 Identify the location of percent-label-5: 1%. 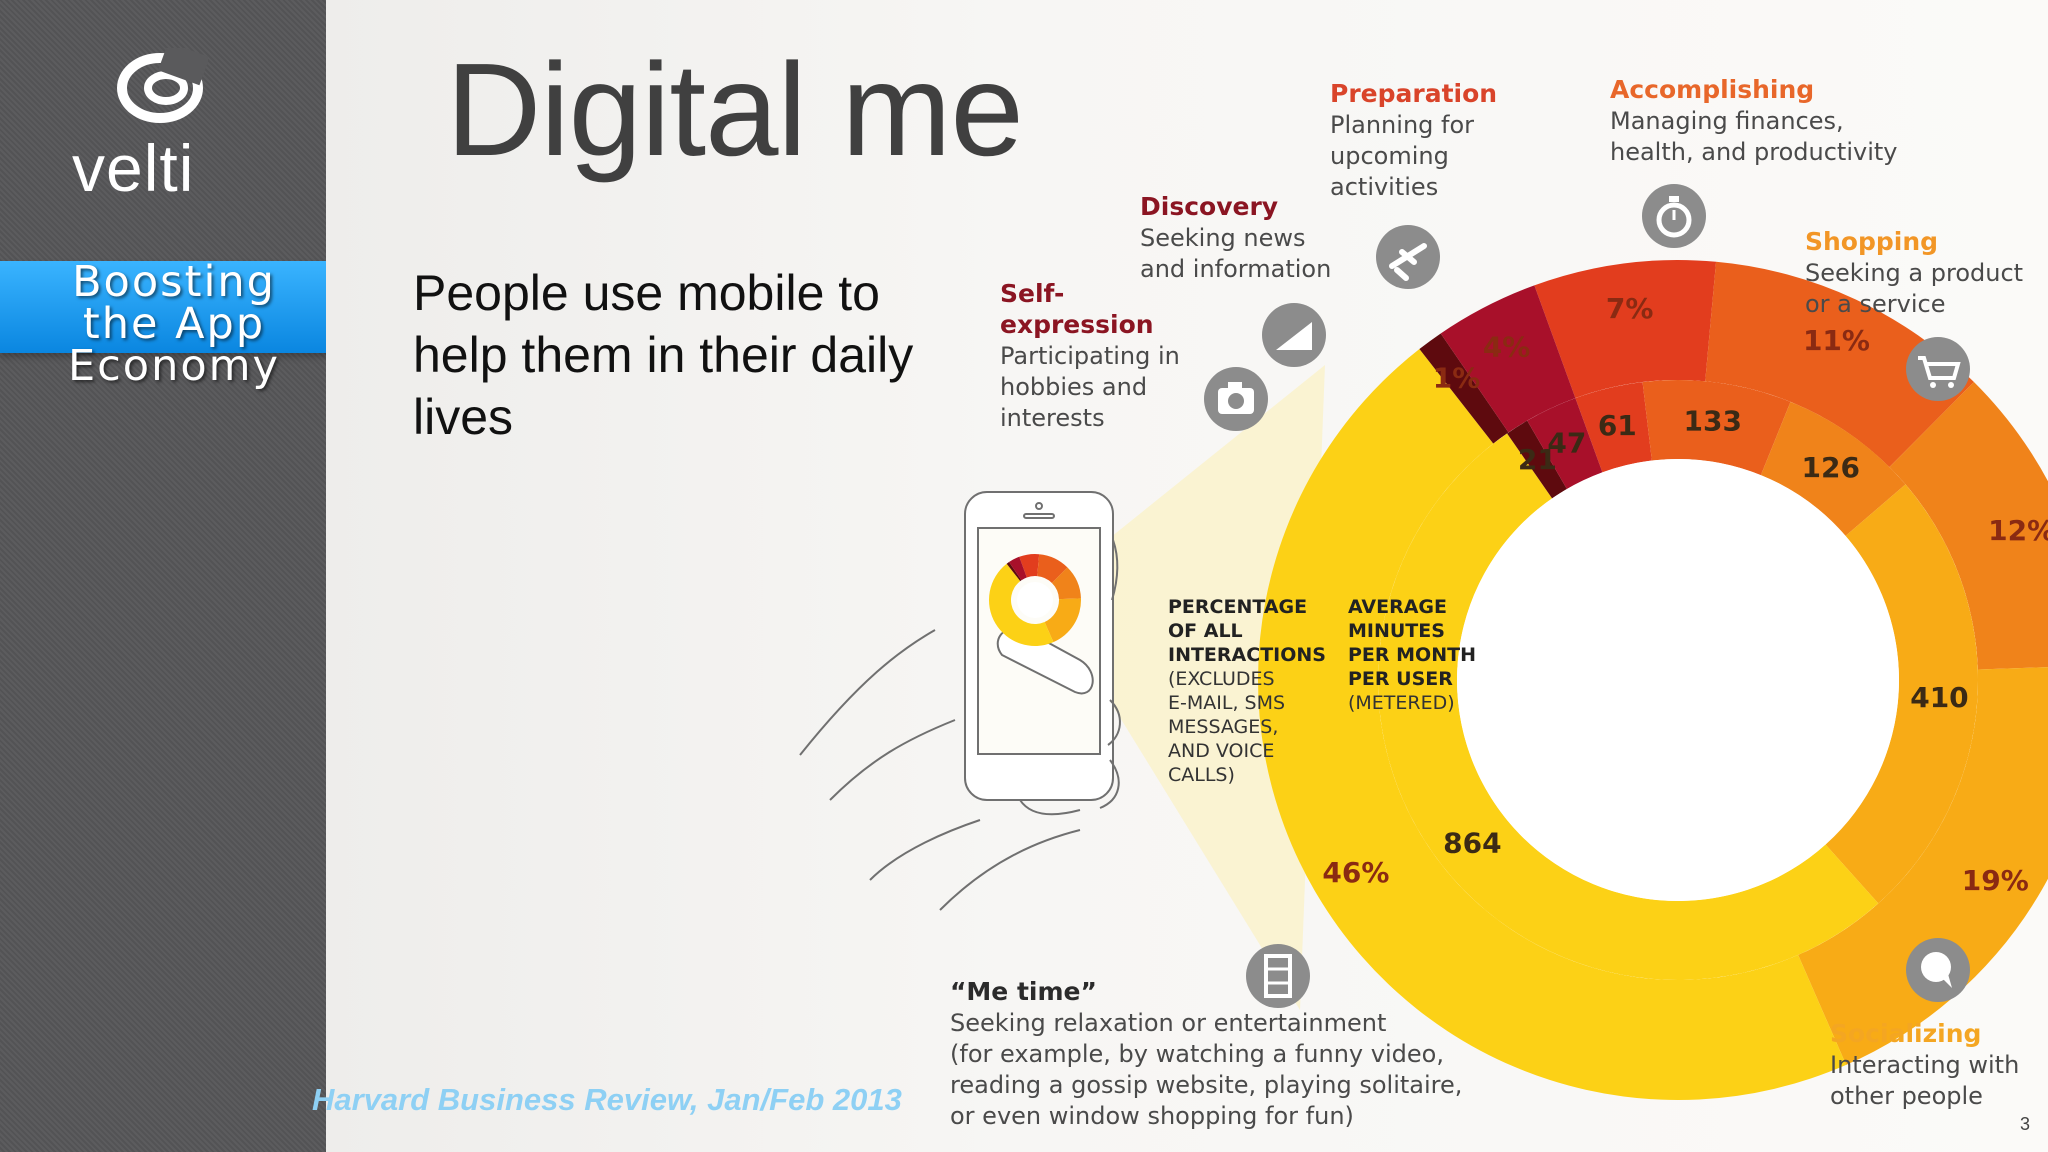
(1457, 377).